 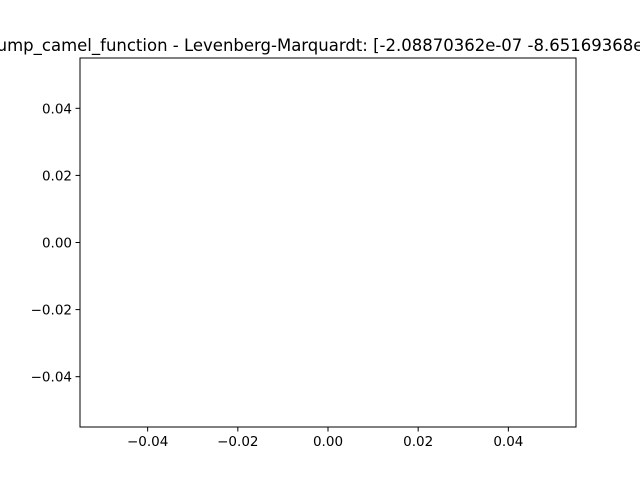 What do you see at coordinates (328, 442) in the screenshot?
I see `x-tick-label: 0.00` at bounding box center [328, 442].